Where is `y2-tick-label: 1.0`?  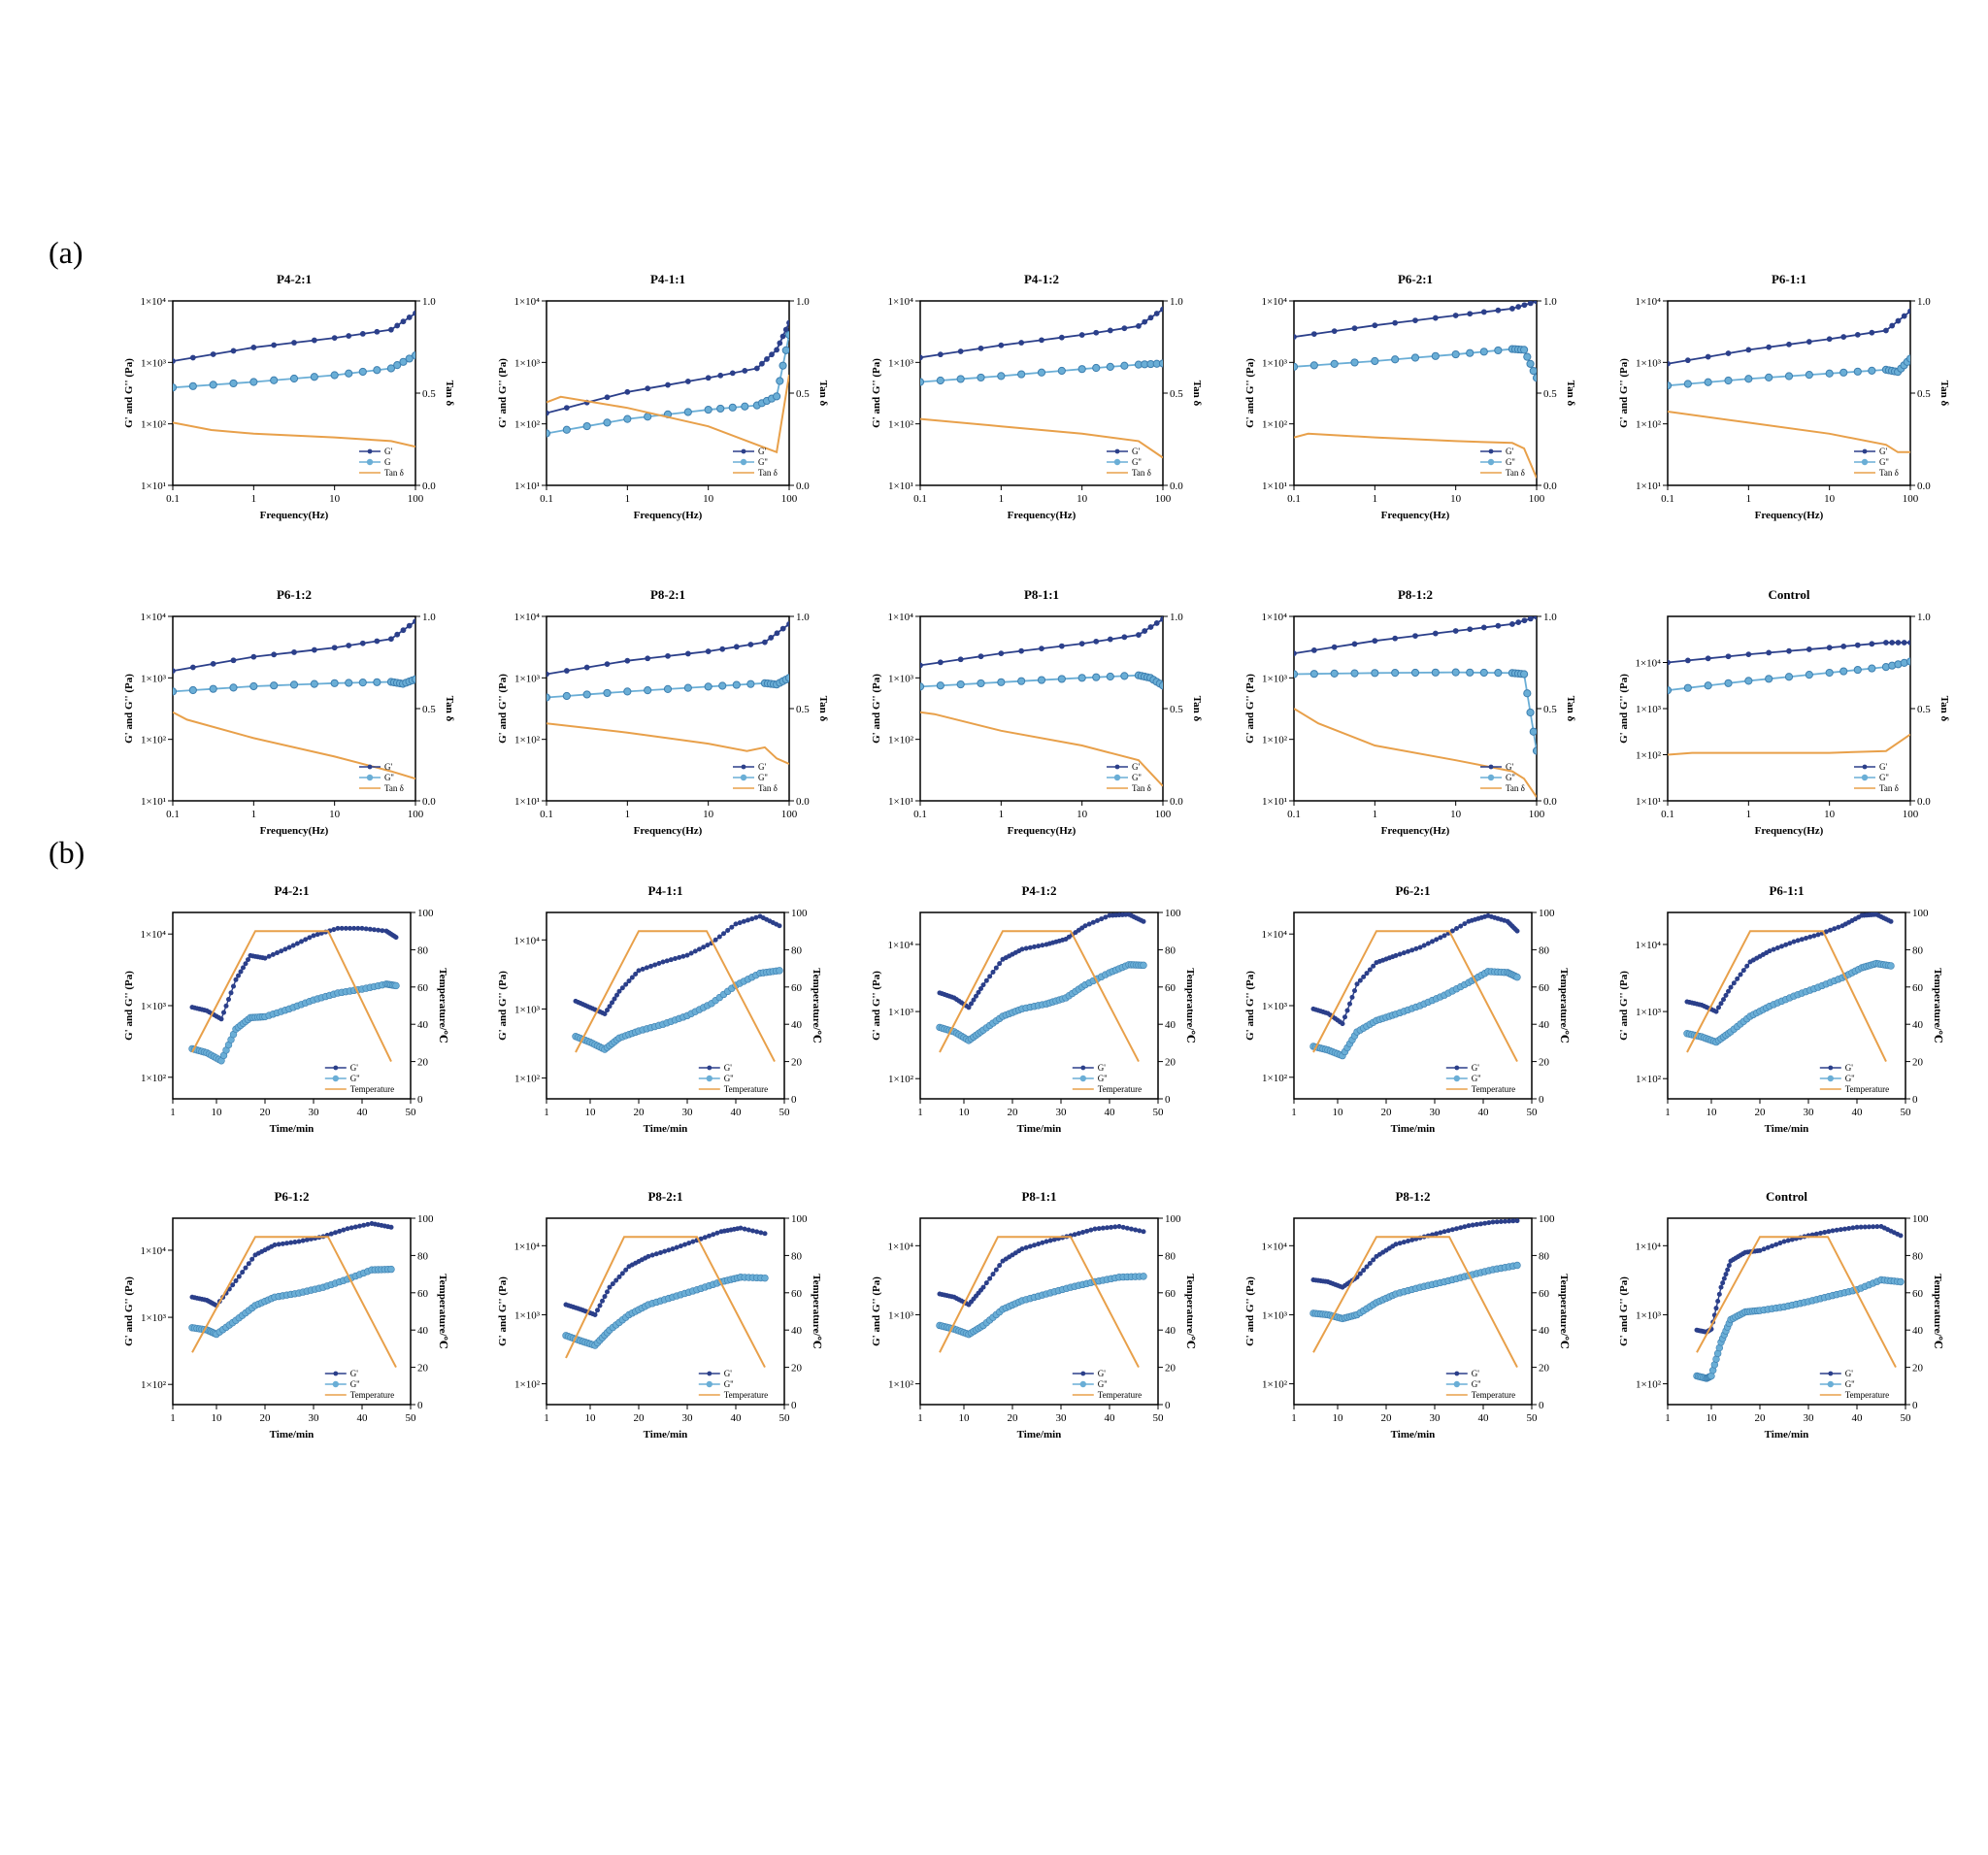 y2-tick-label: 1.0 is located at coordinates (1924, 617).